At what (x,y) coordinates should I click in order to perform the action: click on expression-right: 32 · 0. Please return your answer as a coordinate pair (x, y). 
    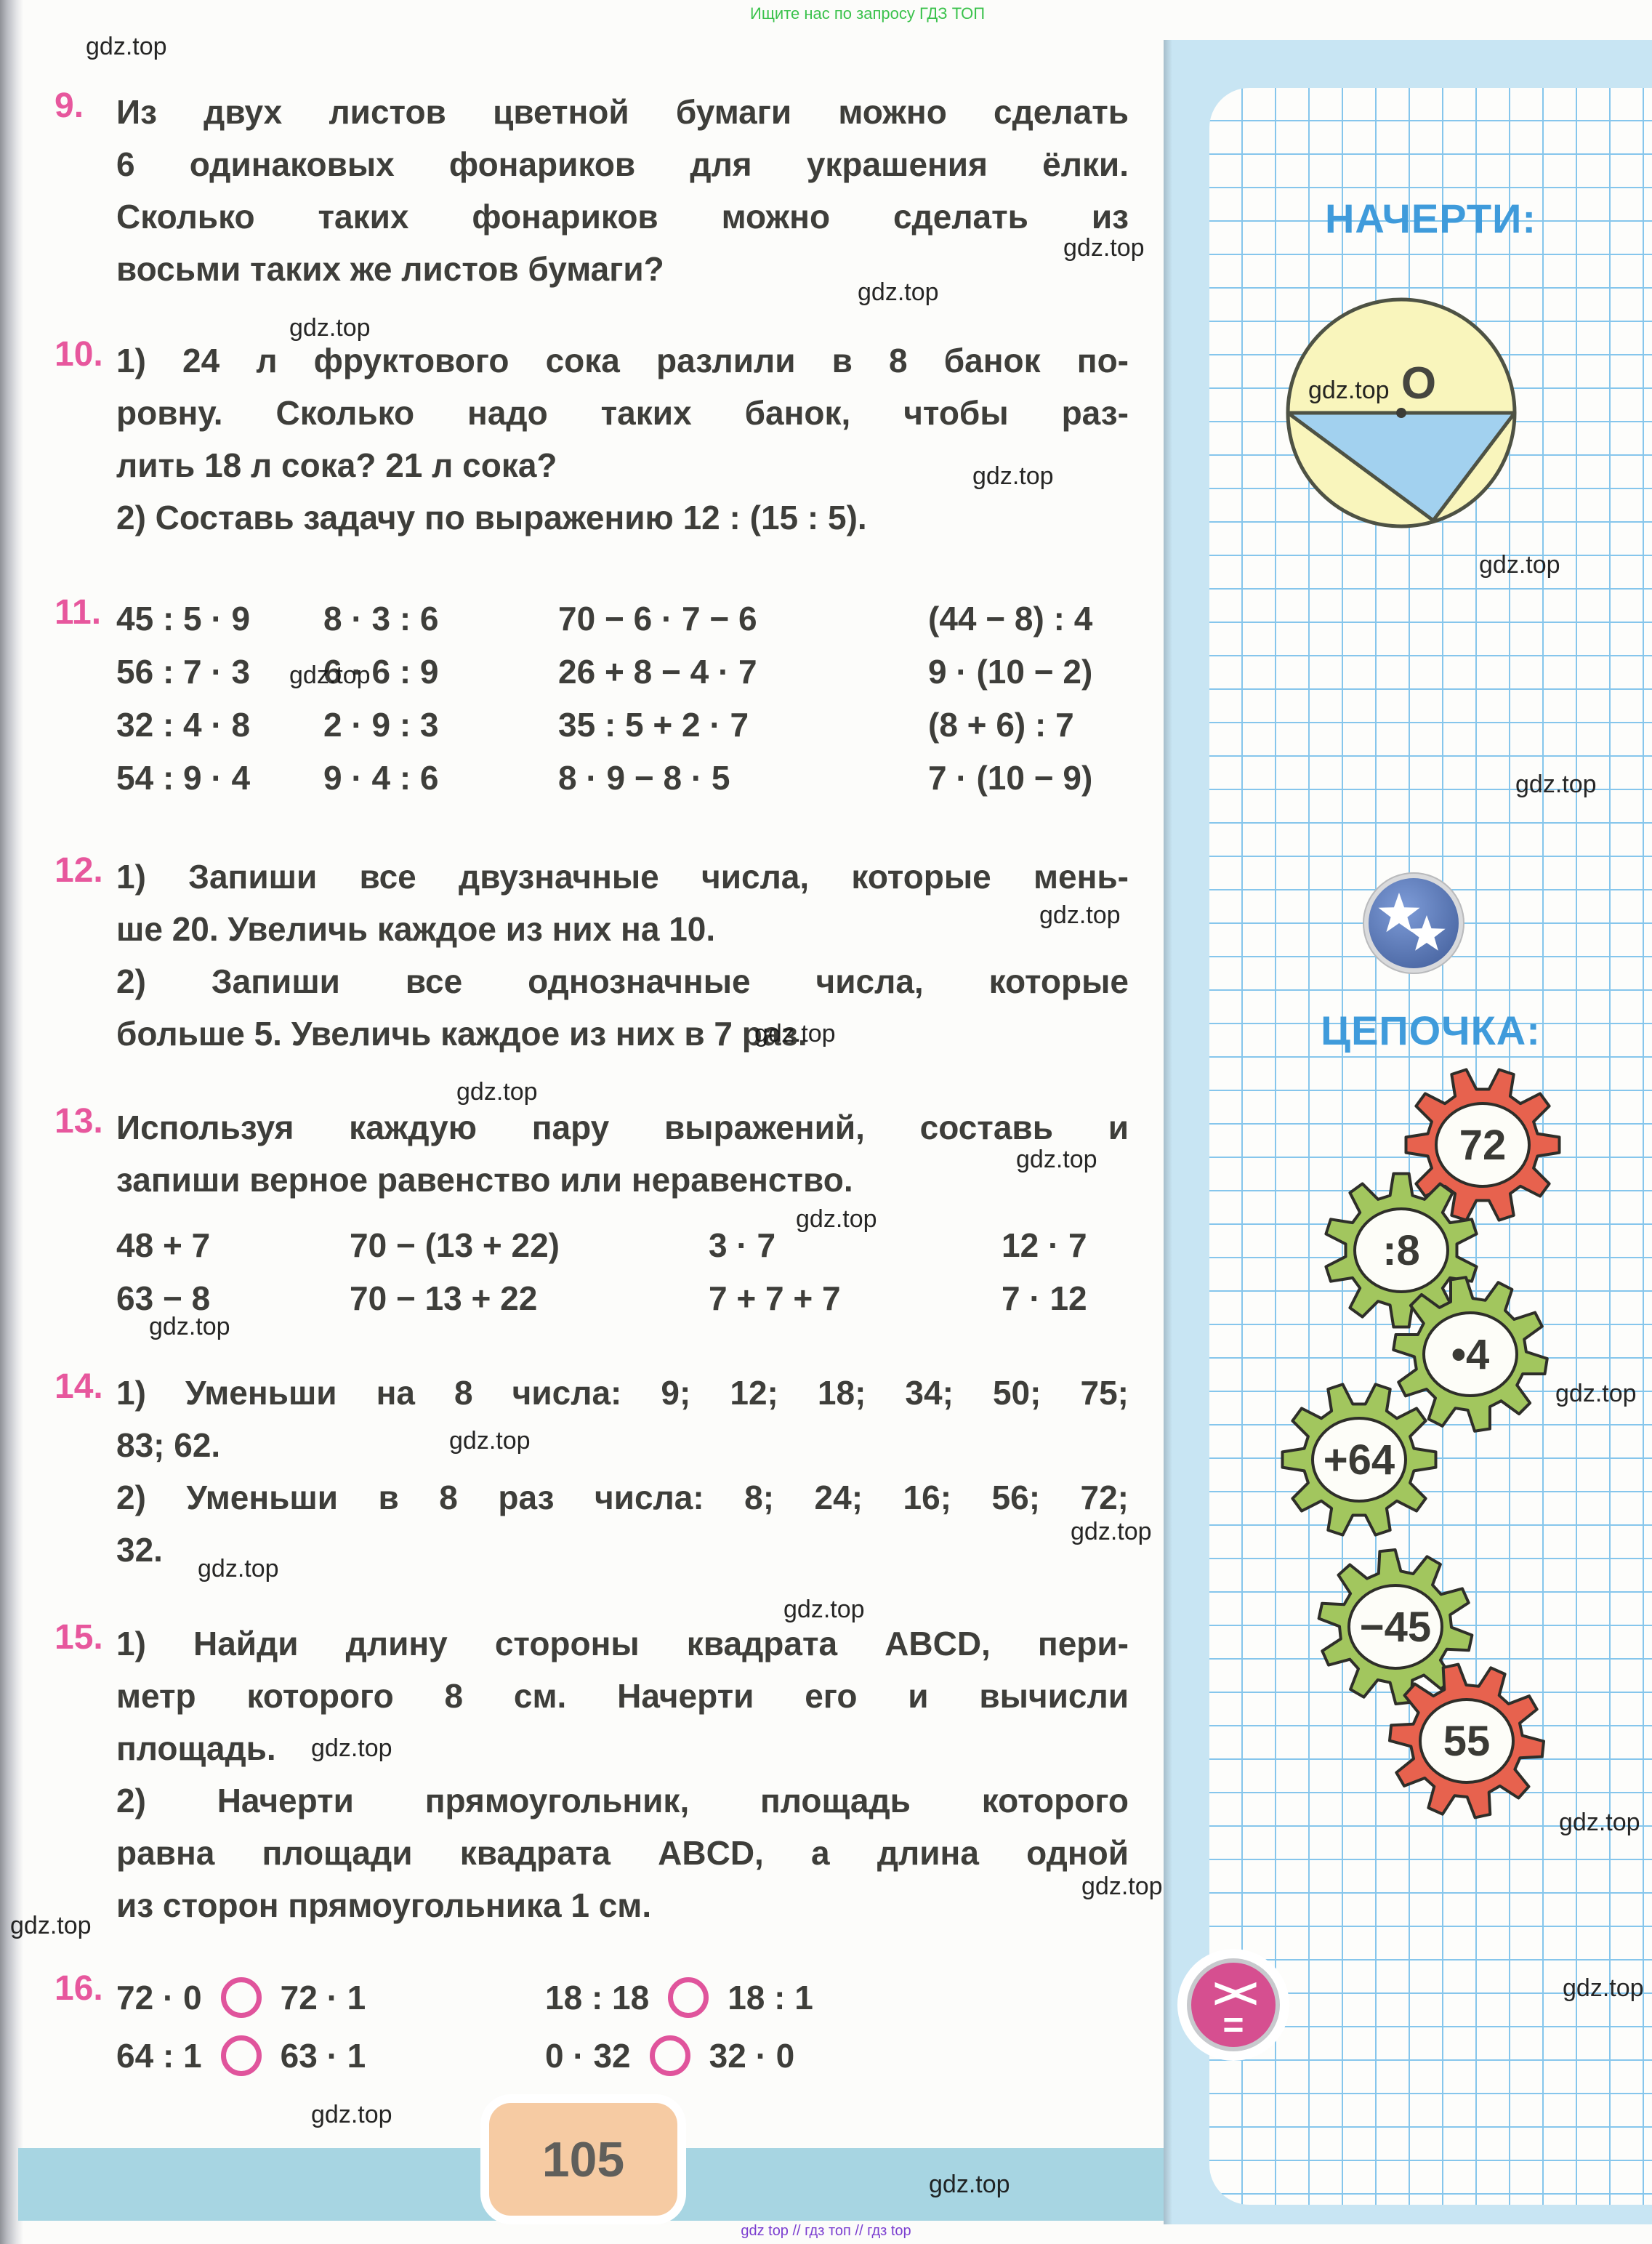
    Looking at the image, I should click on (752, 2056).